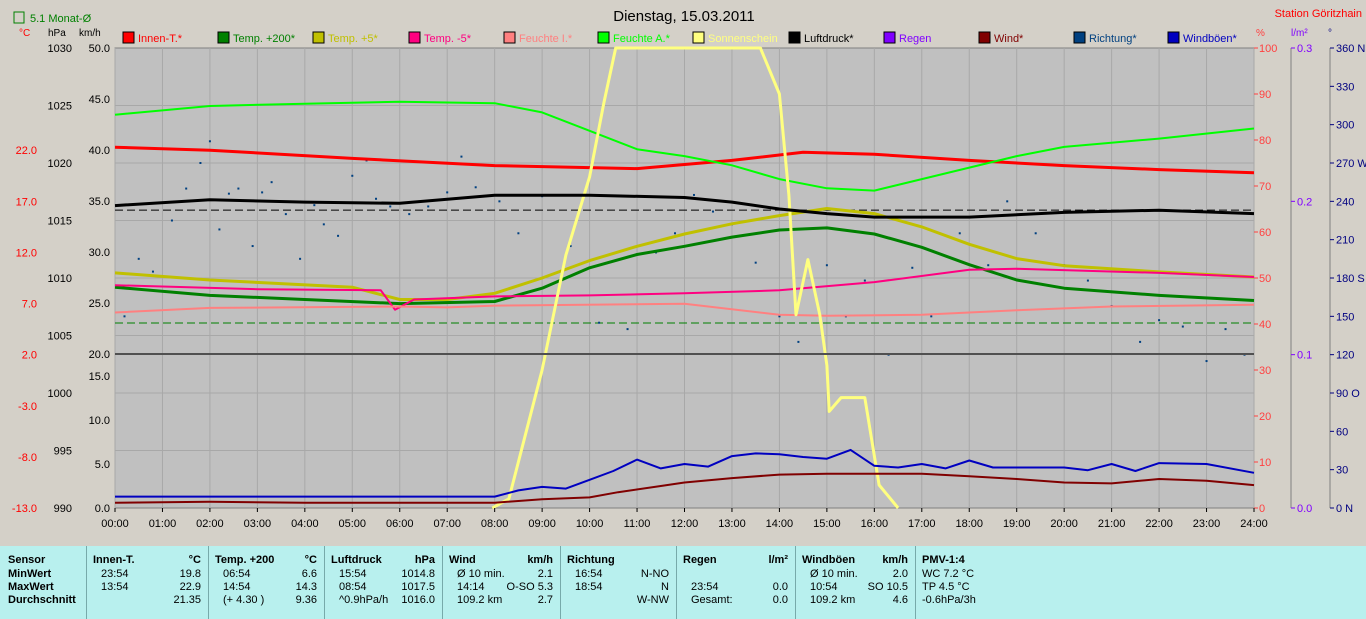 The width and height of the screenshot is (1366, 619). I want to click on table-column: Richtung 16:54 N-NO 18:54 N W-NW, so click(618, 582).